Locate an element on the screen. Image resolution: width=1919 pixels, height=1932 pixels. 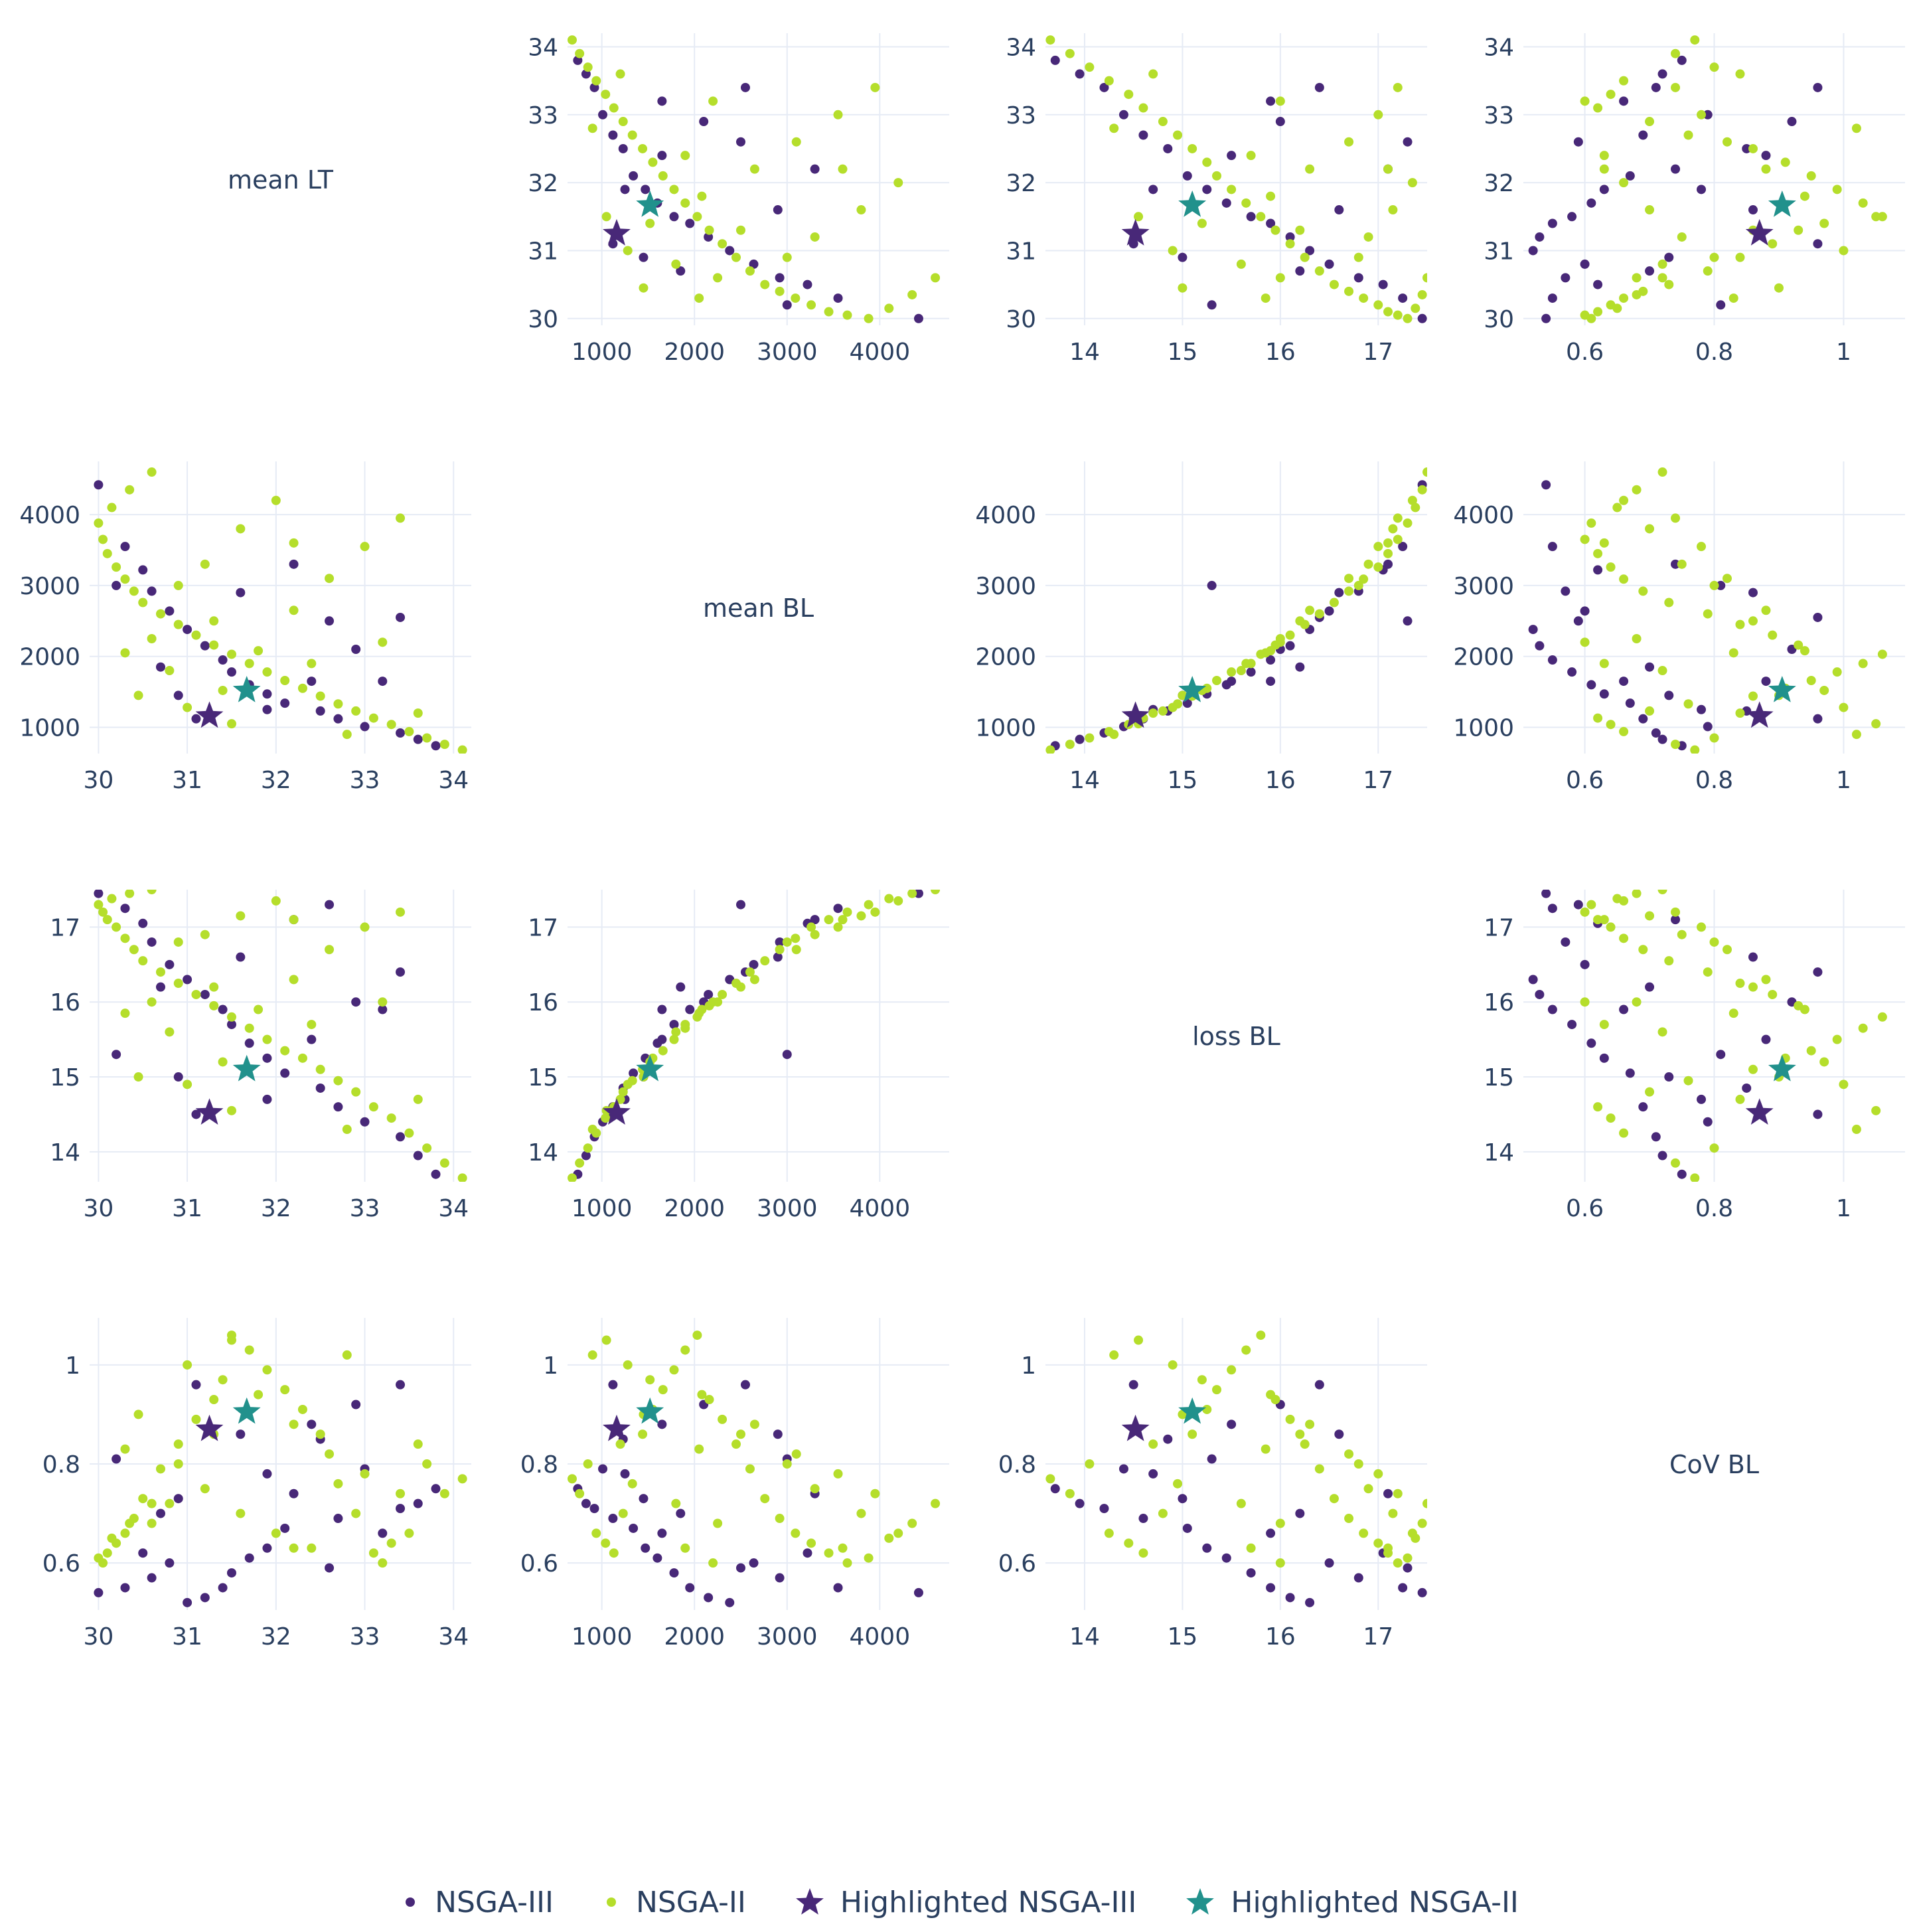
point-highlighted-nsga-ii is located at coordinates (1192, 203).